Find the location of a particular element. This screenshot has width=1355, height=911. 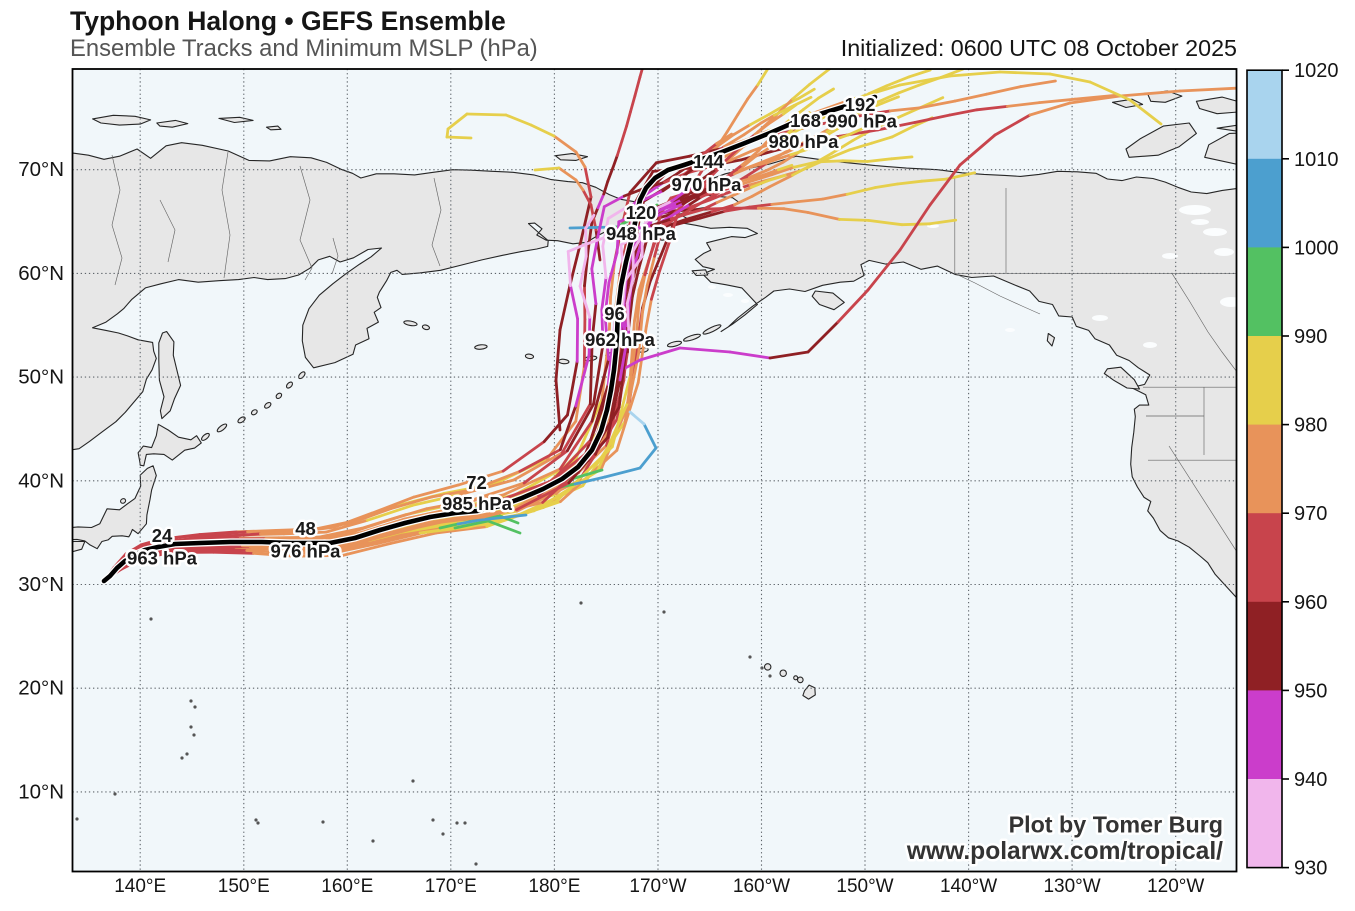

svg-text: 140°W is located at coordinates (968, 886).